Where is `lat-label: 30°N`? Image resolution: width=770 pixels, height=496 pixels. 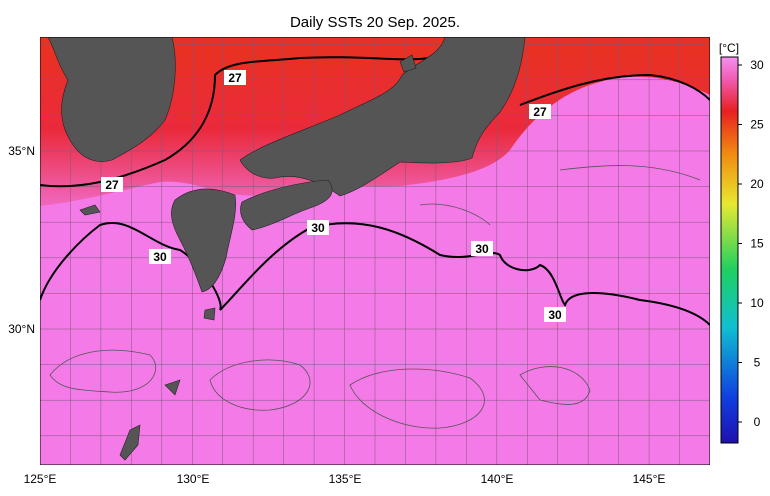
lat-label: 30°N is located at coordinates (21, 329).